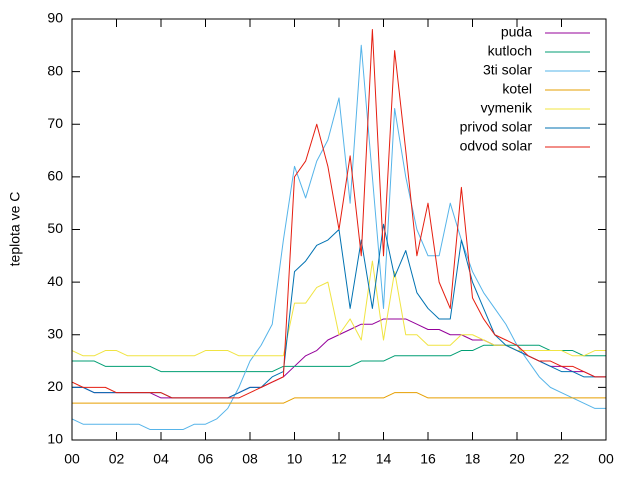 The image size is (640, 480). What do you see at coordinates (55, 18) in the screenshot?
I see `y-tick-label: 90` at bounding box center [55, 18].